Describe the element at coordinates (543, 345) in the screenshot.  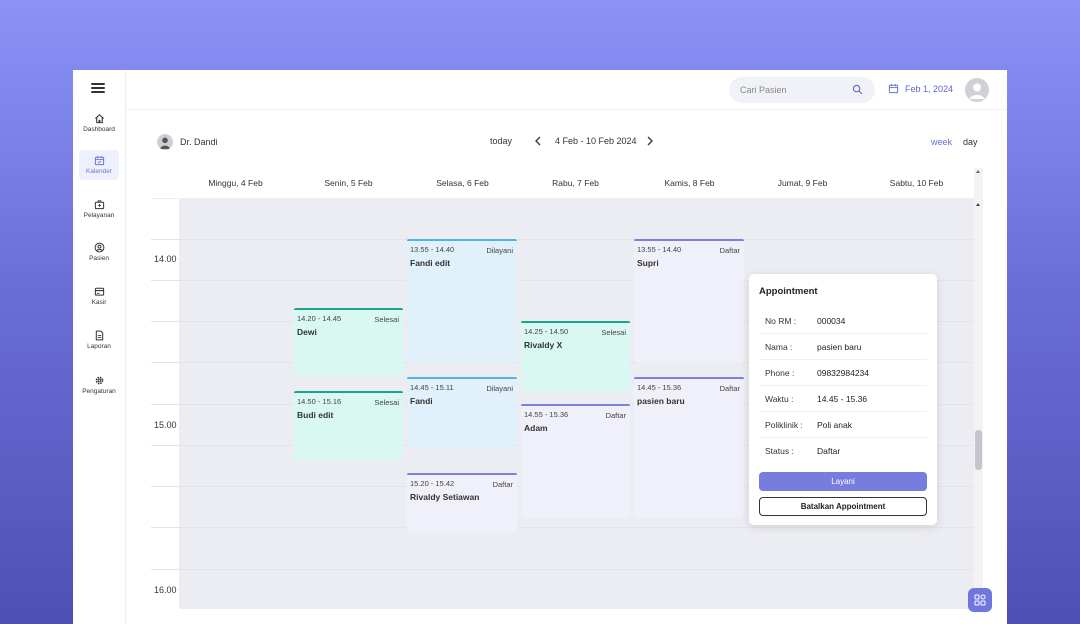
I see `event-patient: Rivaldy X` at that location.